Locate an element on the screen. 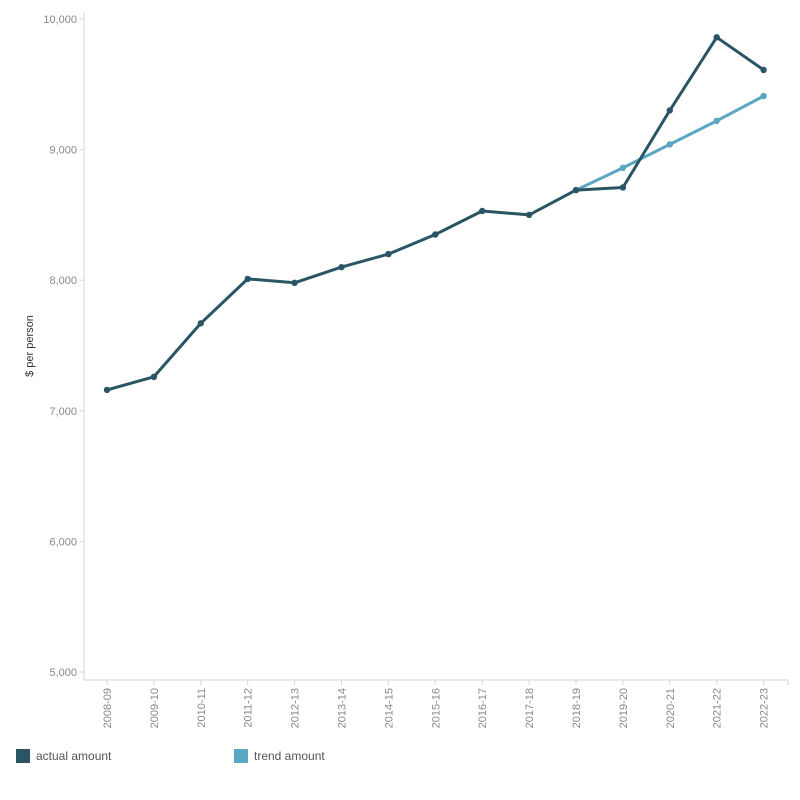 The image size is (800, 800). x-tick-label: 2017-18 is located at coordinates (530, 708).